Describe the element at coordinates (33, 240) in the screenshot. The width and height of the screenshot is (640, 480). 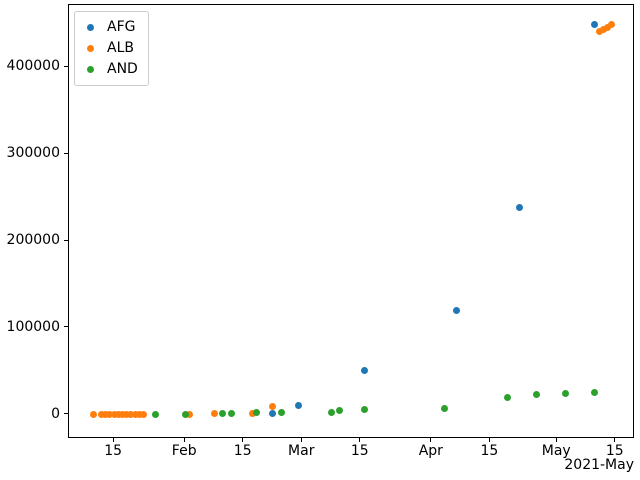
I see `y-tick-label: 200000` at that location.